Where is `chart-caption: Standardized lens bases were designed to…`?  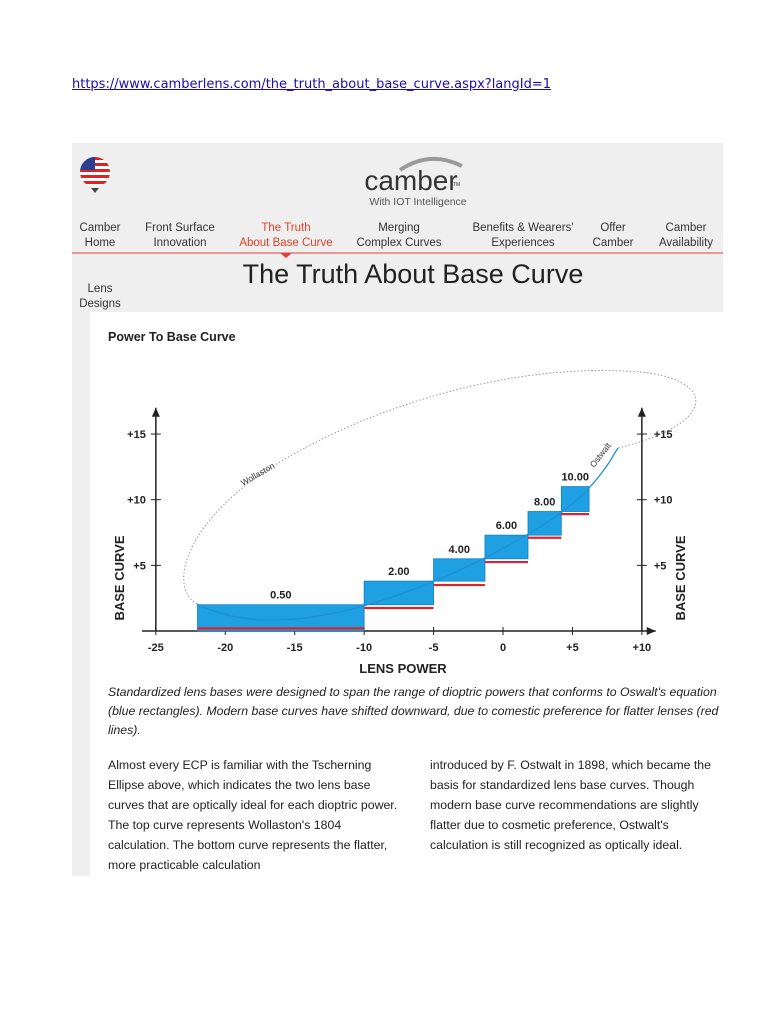
chart-caption: Standardized lens bases were designed to… is located at coordinates (413, 711).